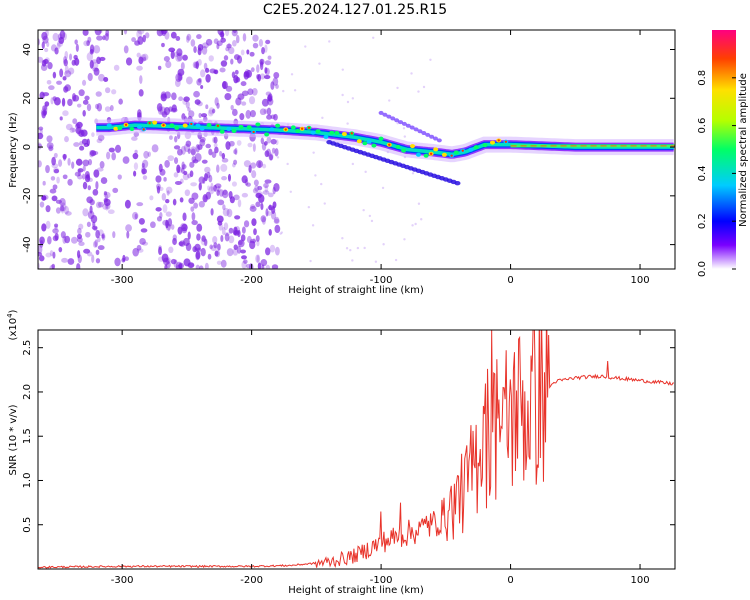  I want to click on spectrogram-y-tick-label: 0, so click(27, 147).